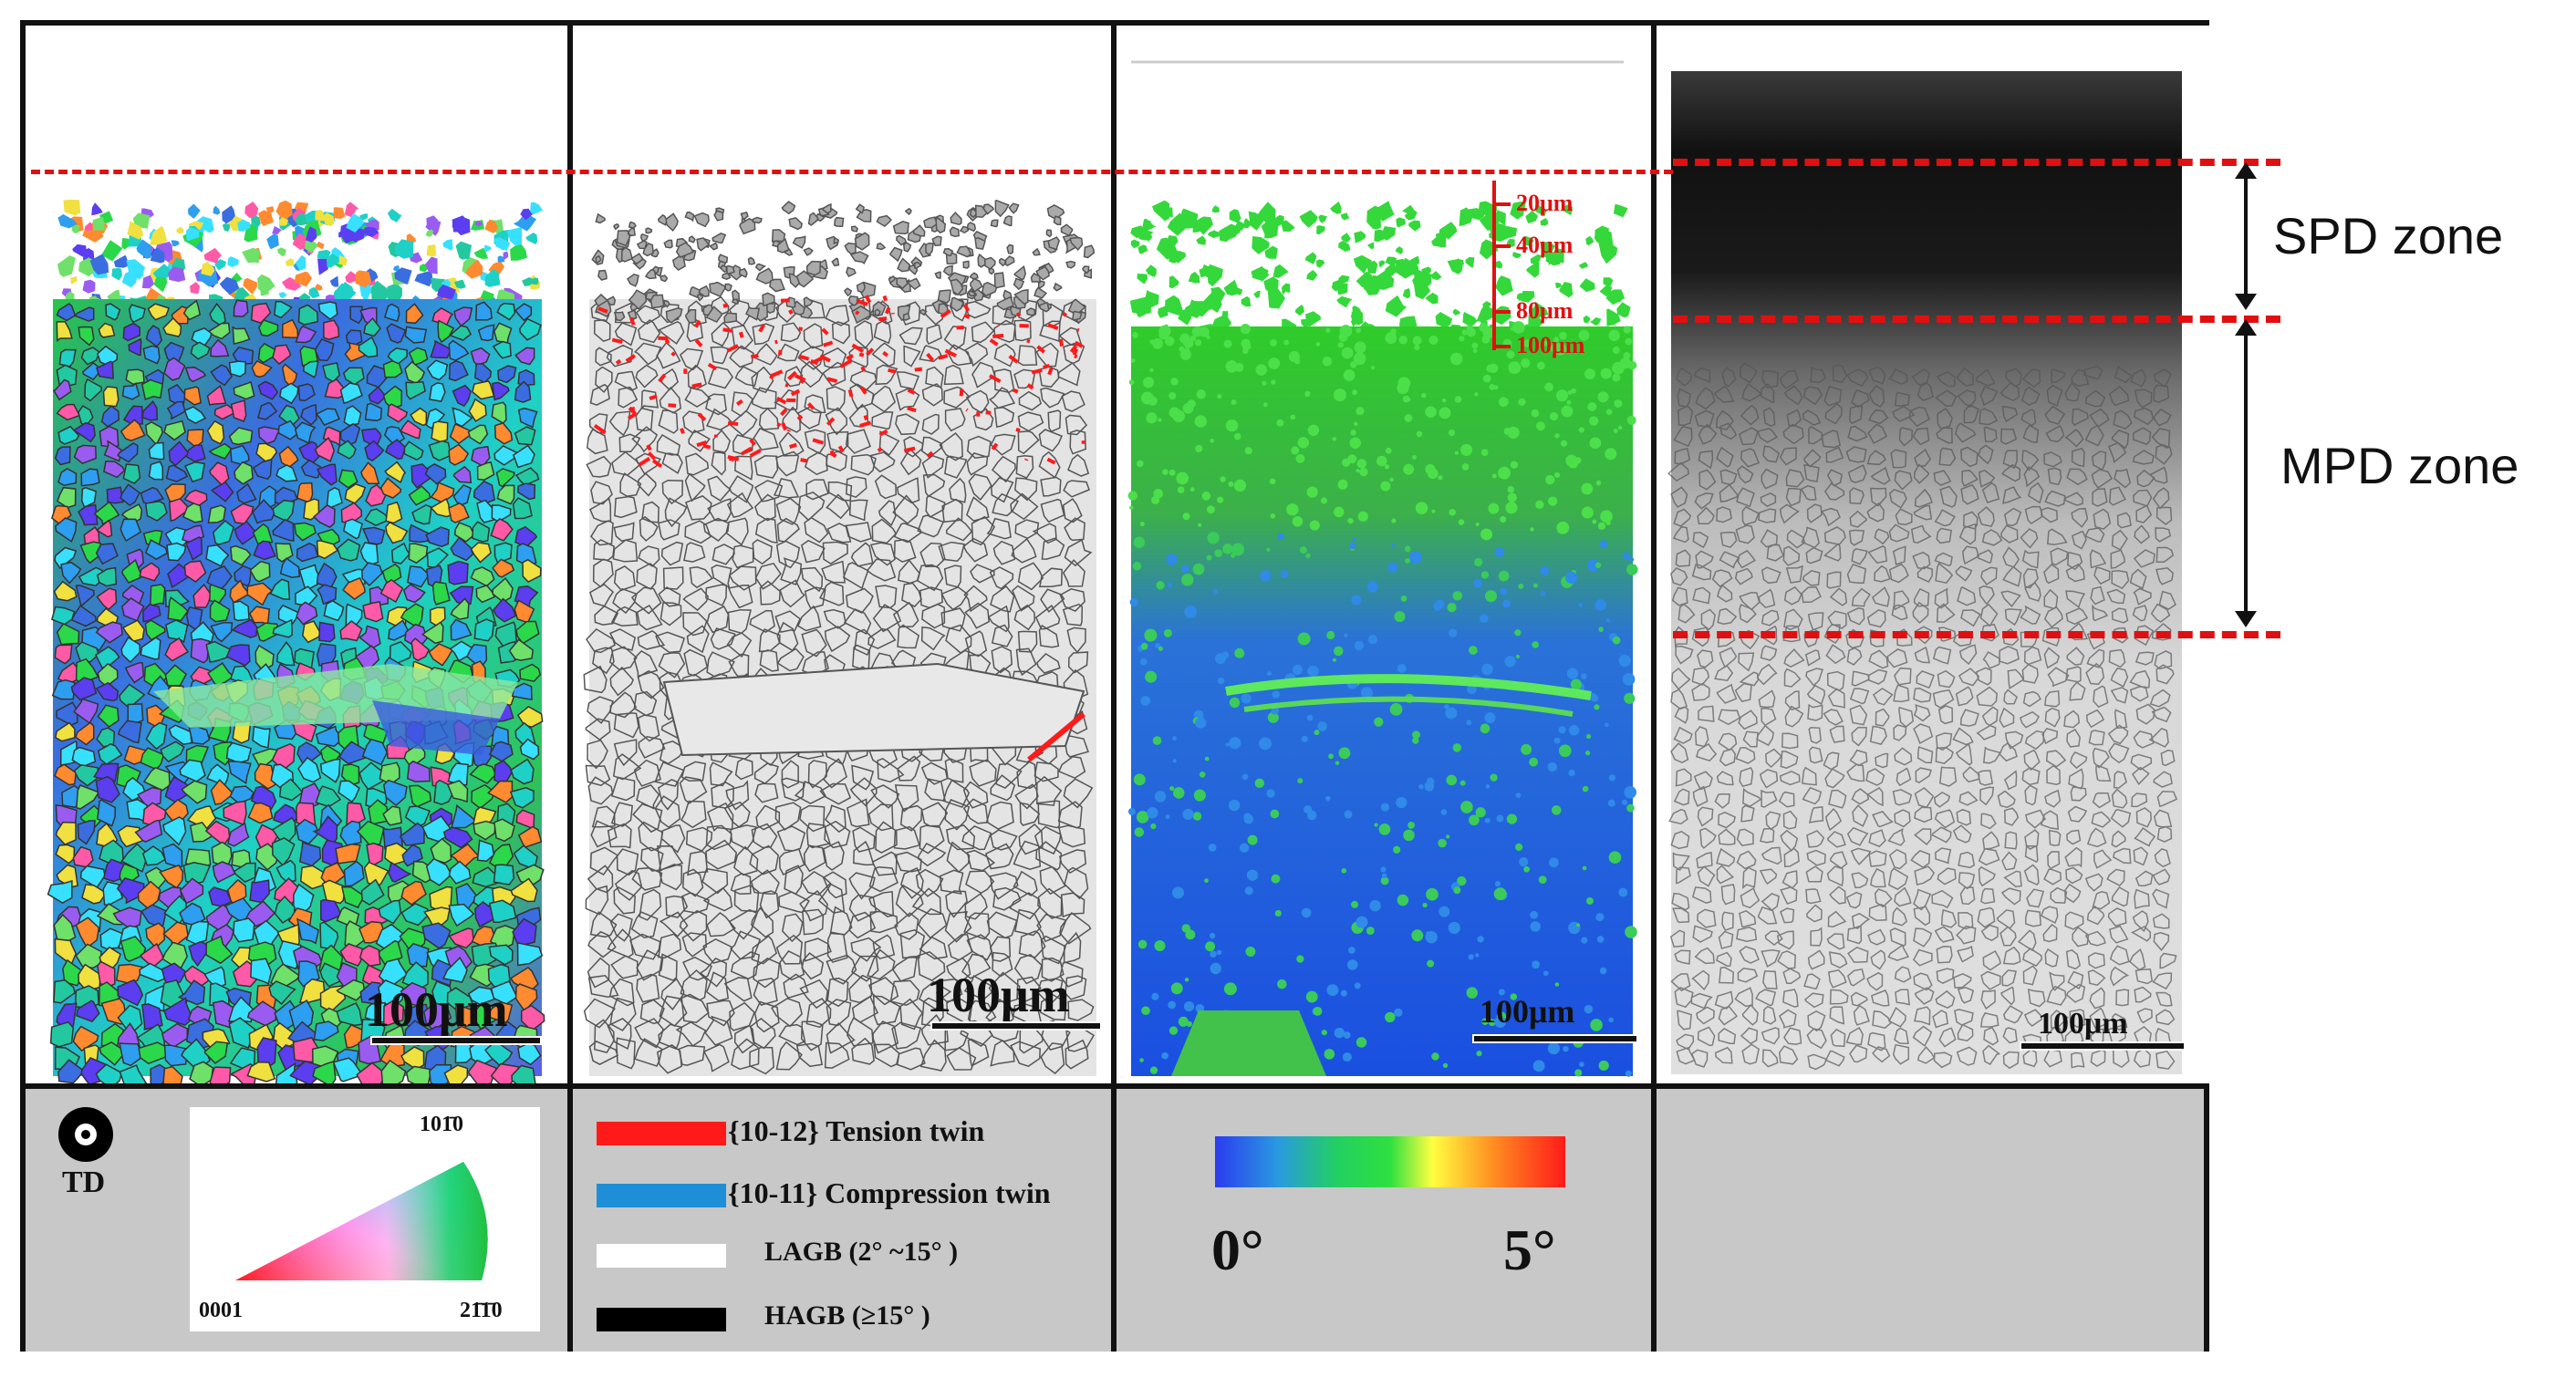 This screenshot has height=1388, width=2576. Describe the element at coordinates (1529, 1249) in the screenshot. I see `kam-max-label: 5°` at that location.